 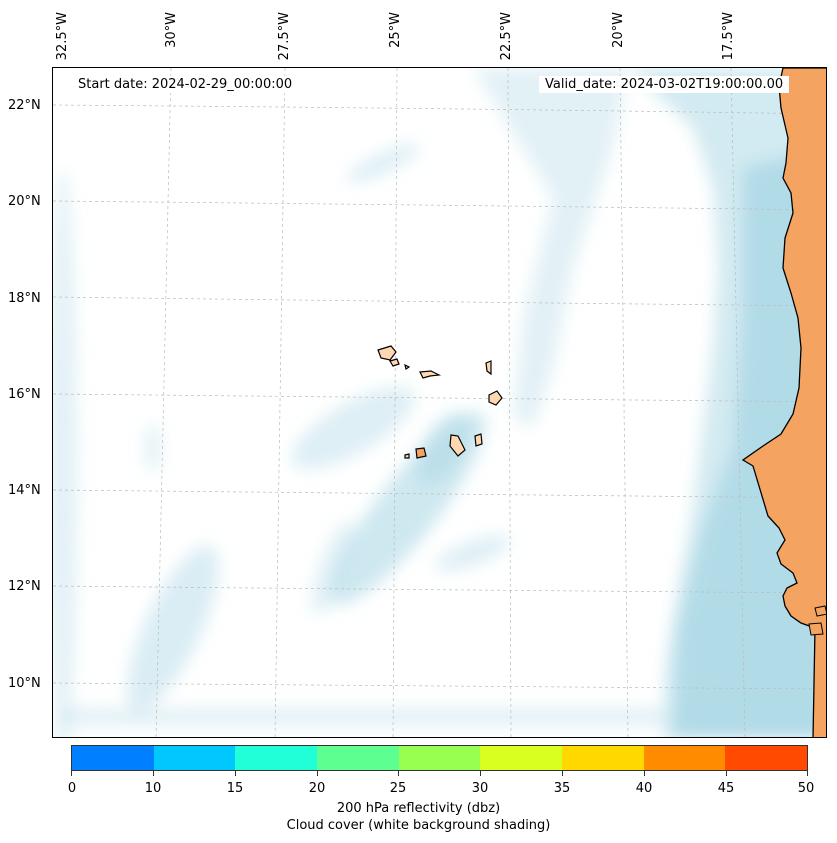 I want to click on lon-label-22-5w: 22.5°W, so click(x=506, y=36).